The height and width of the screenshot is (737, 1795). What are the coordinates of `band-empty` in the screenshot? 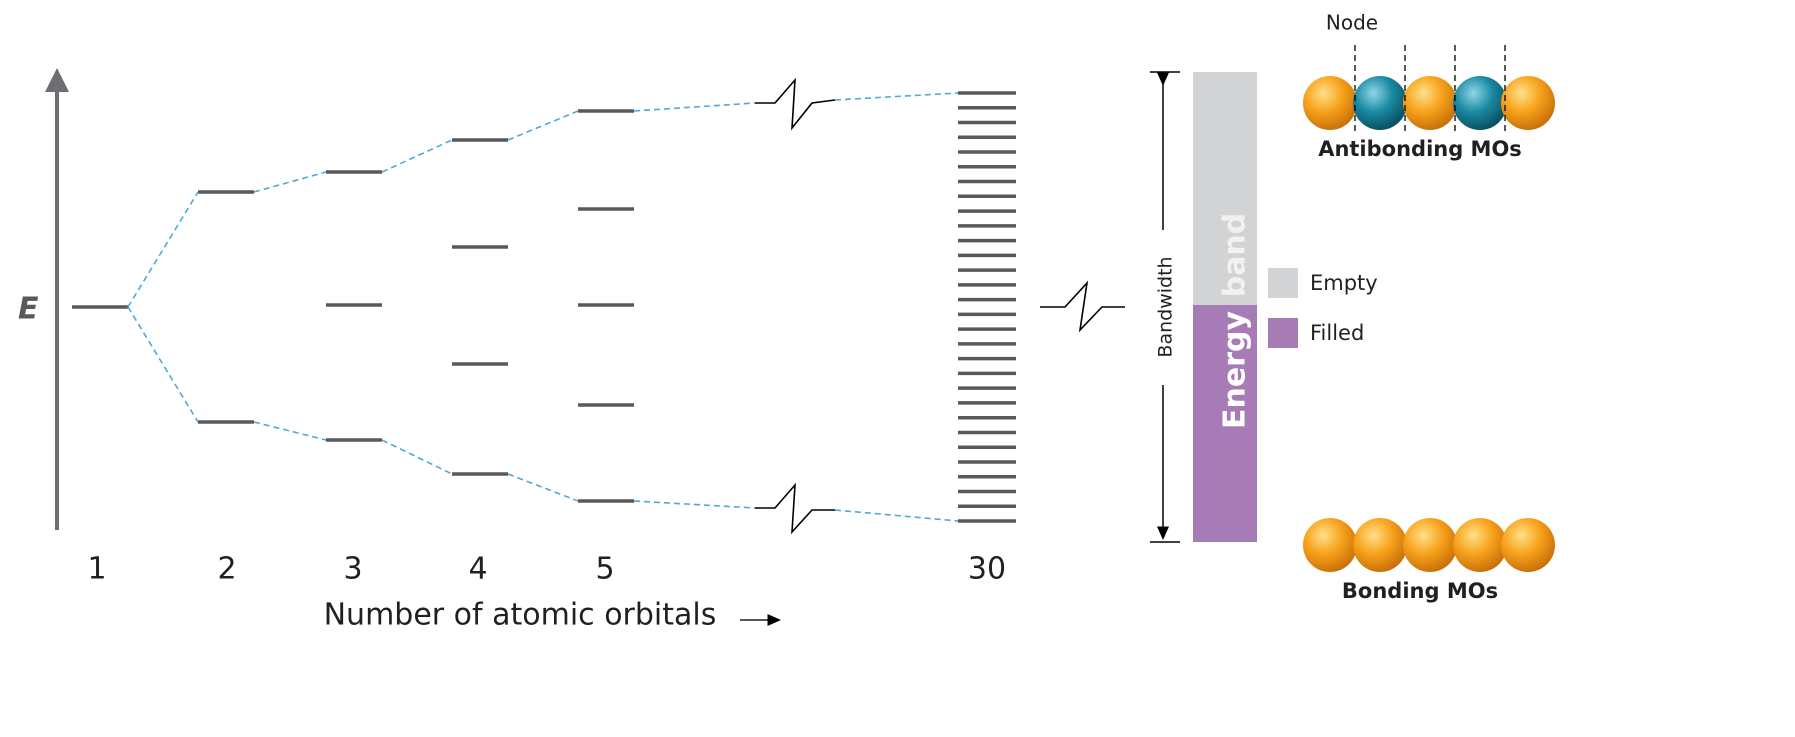 It's located at (1225, 188).